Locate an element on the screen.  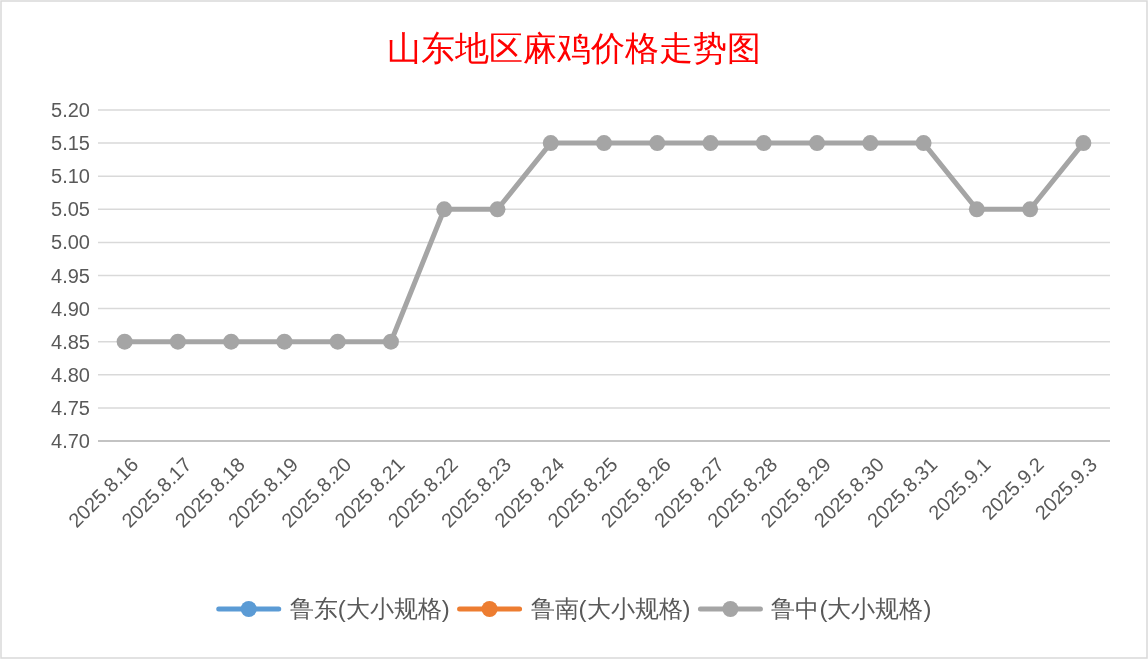
y-tick-label: 5.20 is located at coordinates (70, 110).